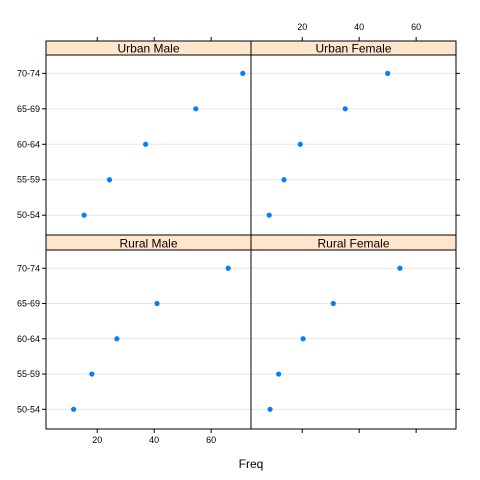 This screenshot has width=480, height=480. What do you see at coordinates (416, 27) in the screenshot?
I see `x-tick-label-top: 60` at bounding box center [416, 27].